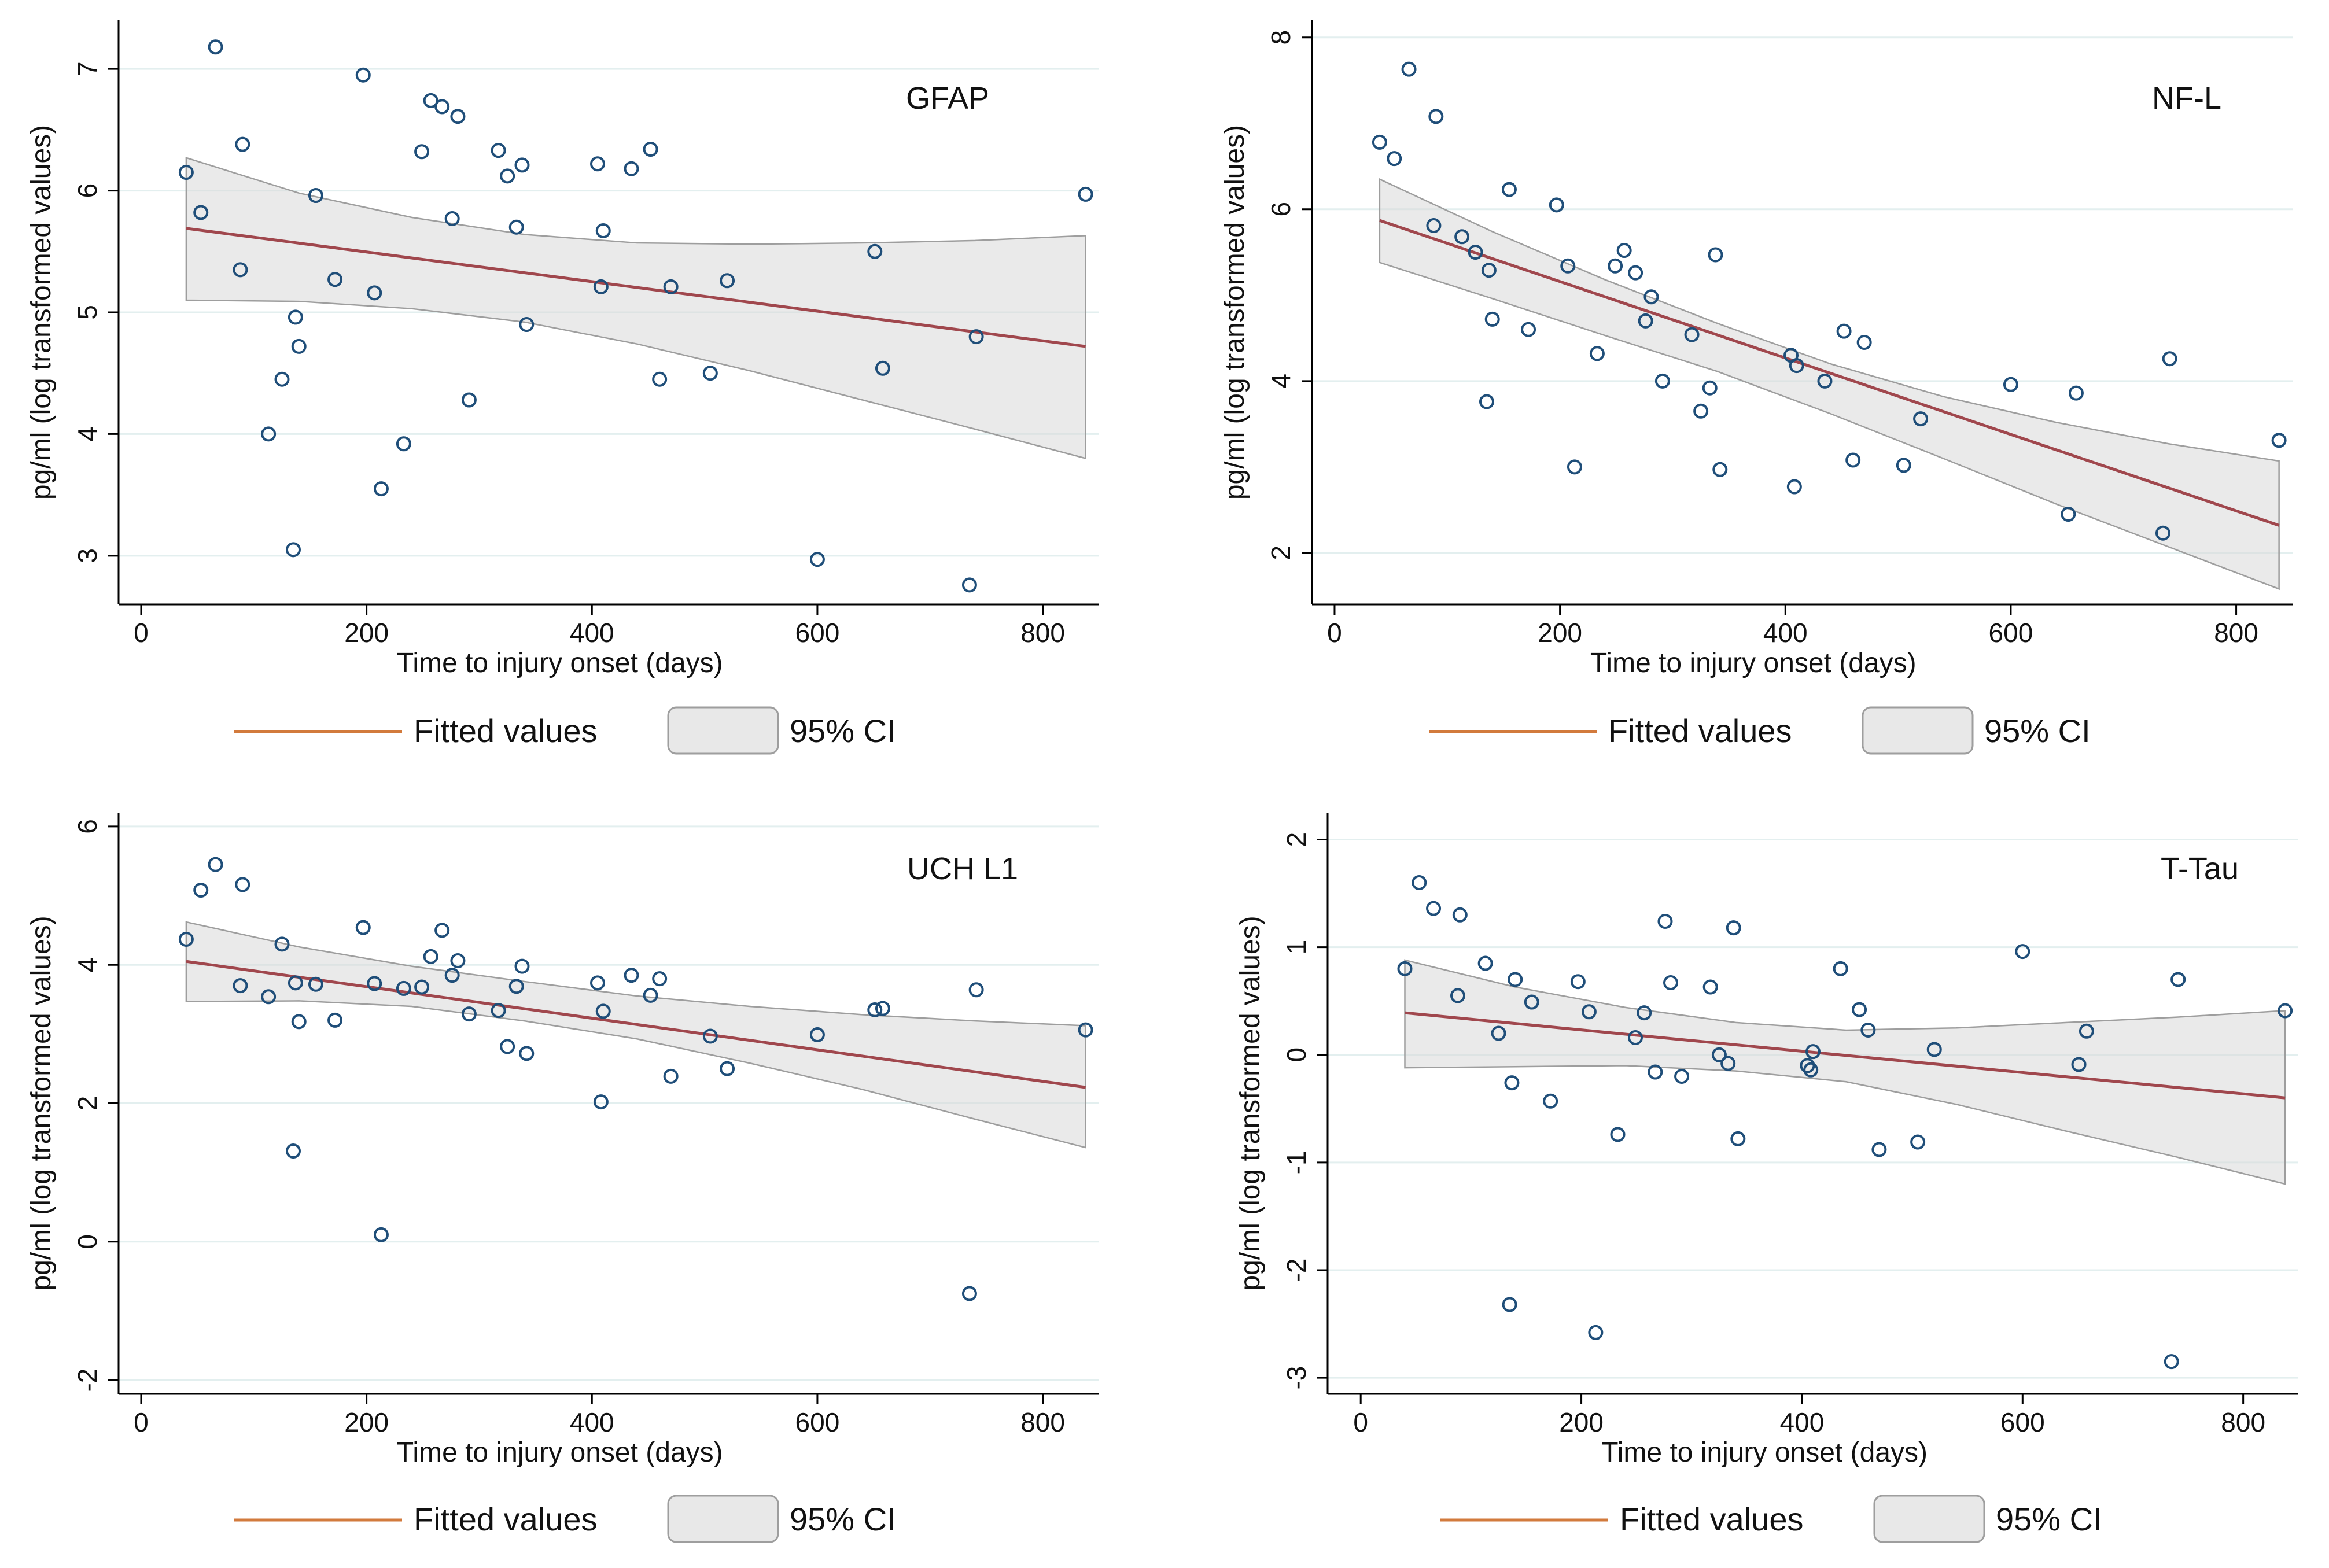 The width and height of the screenshot is (2329, 1568). Describe the element at coordinates (1296, 1054) in the screenshot. I see `y-tick-label: 0` at that location.